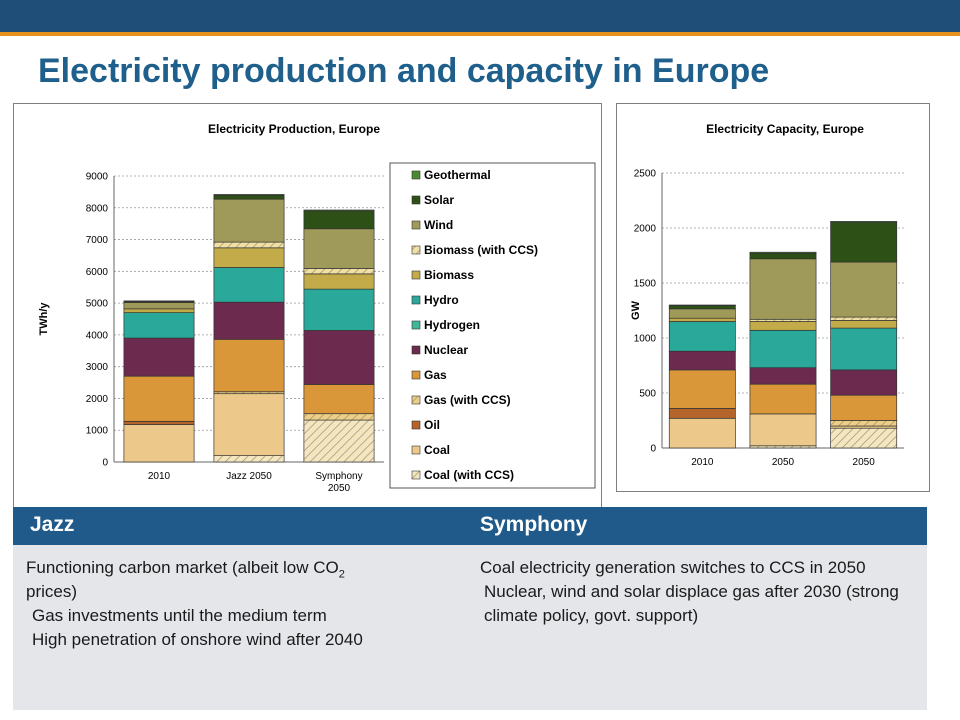 The width and height of the screenshot is (960, 720). What do you see at coordinates (647, 394) in the screenshot?
I see `y-tick-label: 500` at bounding box center [647, 394].